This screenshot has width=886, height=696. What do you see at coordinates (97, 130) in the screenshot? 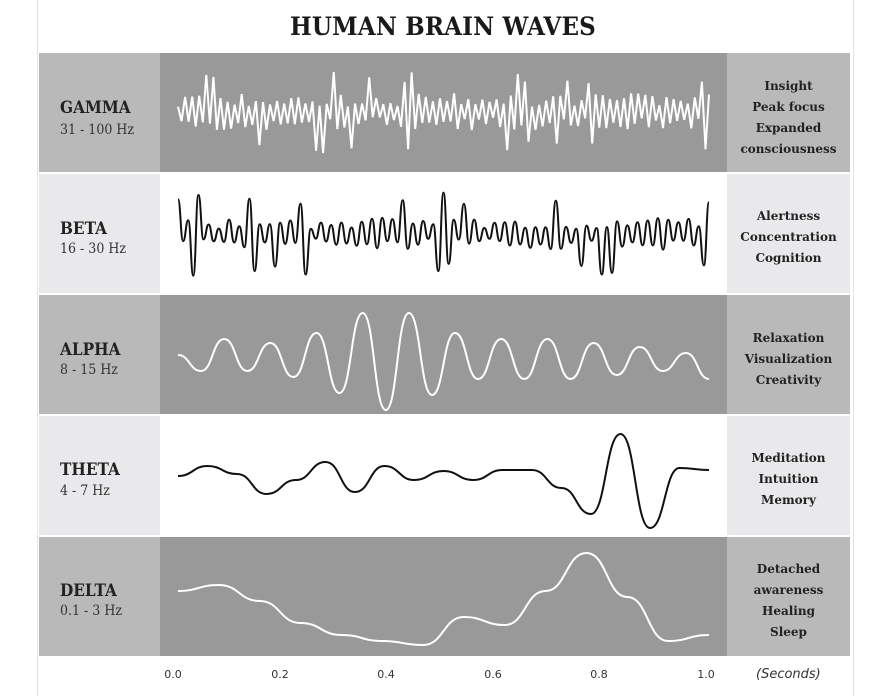
I see `band-frequency-range: 31 - 100 Hz` at bounding box center [97, 130].